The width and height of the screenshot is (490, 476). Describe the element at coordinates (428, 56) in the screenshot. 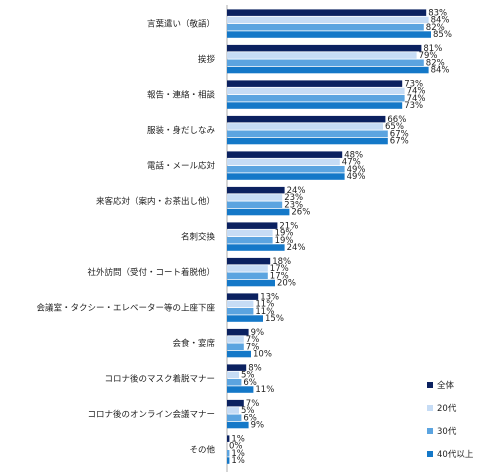

I see `value-label: 79%` at that location.